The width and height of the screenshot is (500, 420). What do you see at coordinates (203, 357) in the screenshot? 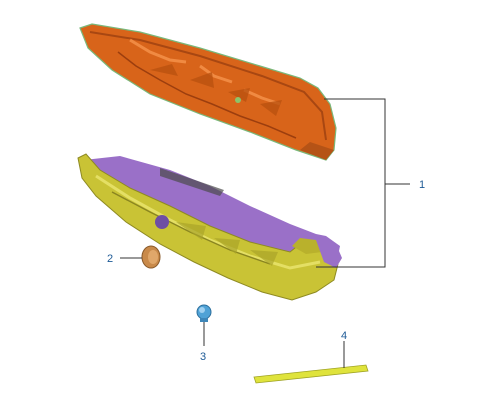
I see `callout-3: 3` at bounding box center [203, 357].